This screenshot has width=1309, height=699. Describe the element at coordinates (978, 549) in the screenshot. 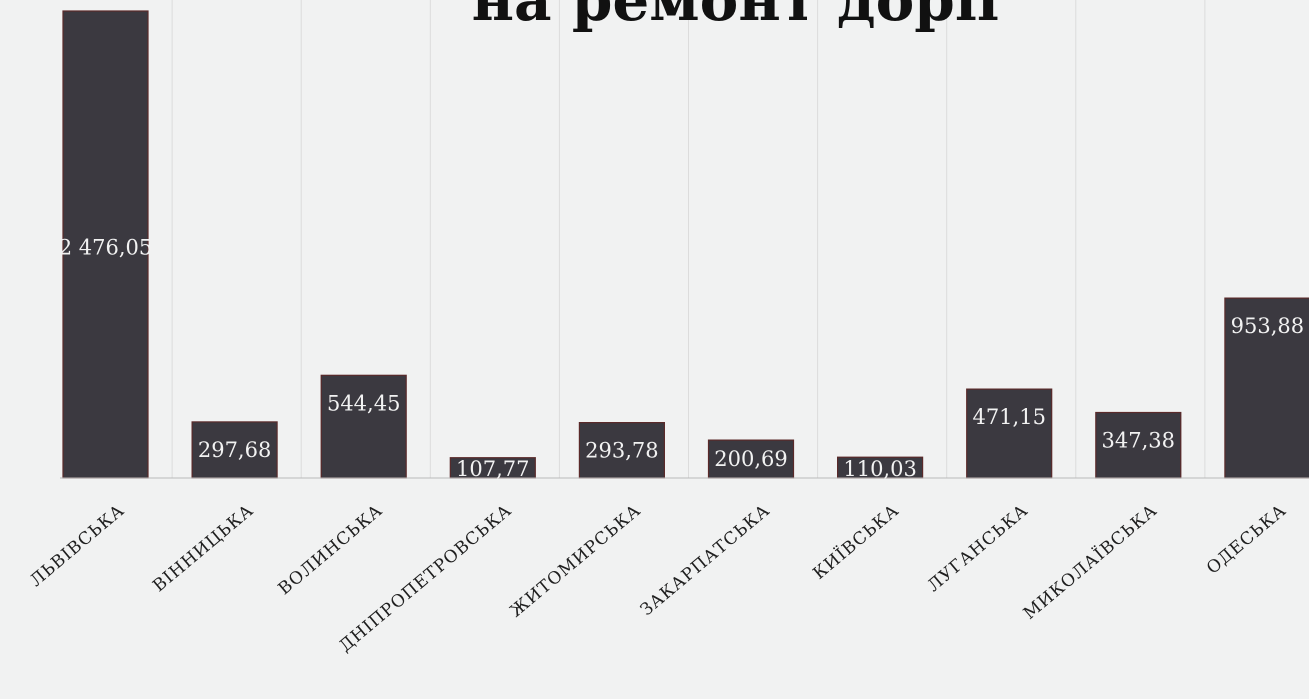

I see `category-label: ЛУГАНСЬКА` at that location.